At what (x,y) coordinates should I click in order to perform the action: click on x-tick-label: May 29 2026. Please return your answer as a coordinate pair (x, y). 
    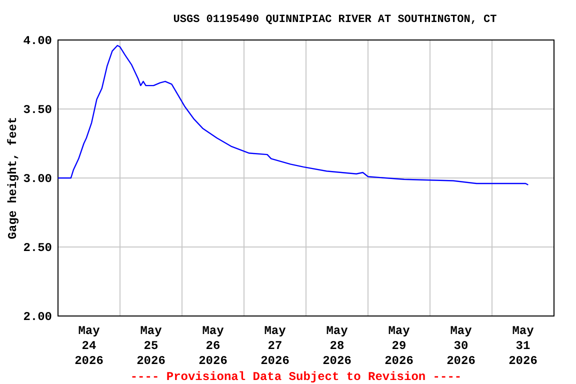
    Looking at the image, I should click on (399, 346).